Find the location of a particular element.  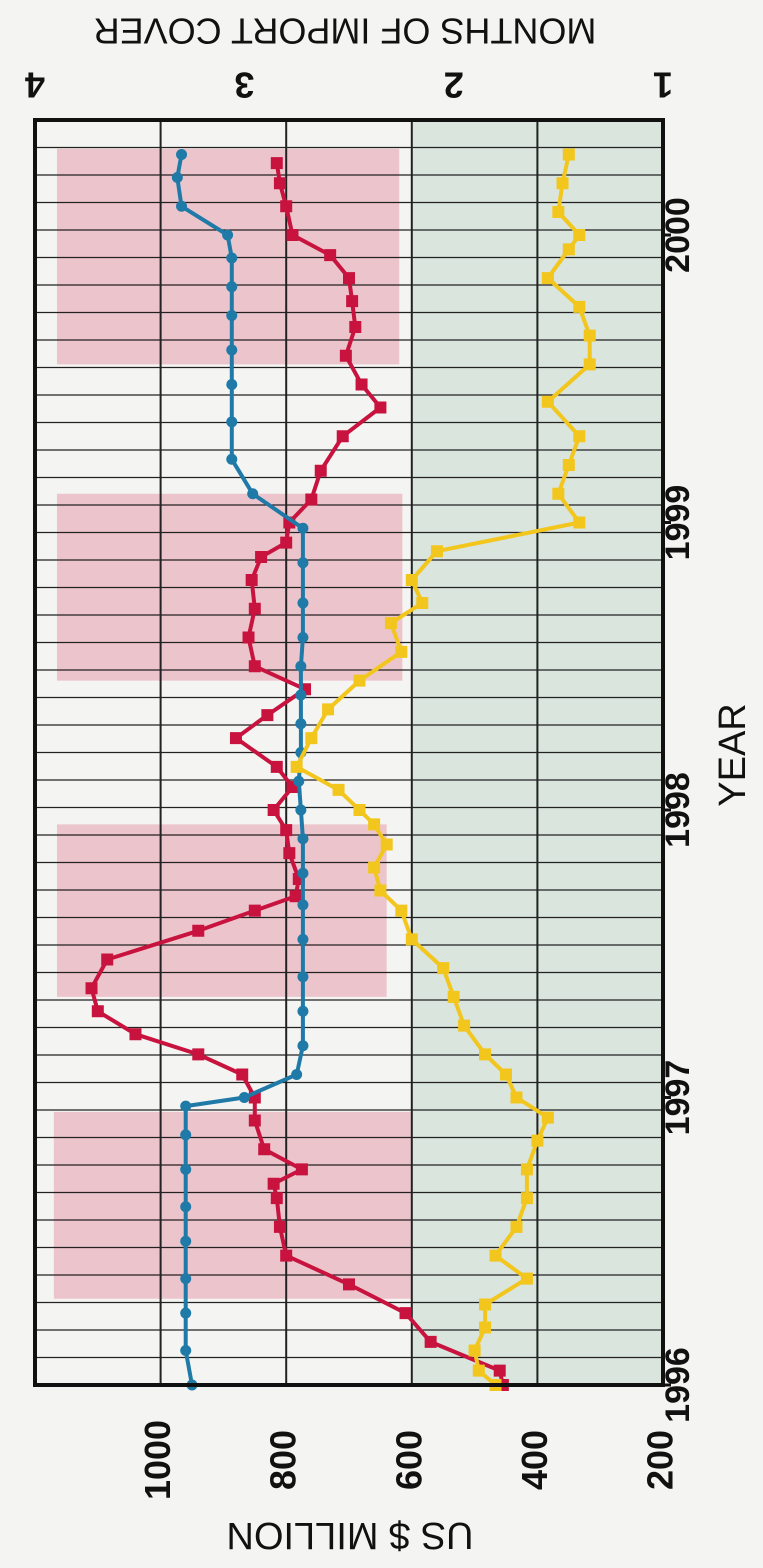

left-y-tick-label: 200 is located at coordinates (660, 1460).